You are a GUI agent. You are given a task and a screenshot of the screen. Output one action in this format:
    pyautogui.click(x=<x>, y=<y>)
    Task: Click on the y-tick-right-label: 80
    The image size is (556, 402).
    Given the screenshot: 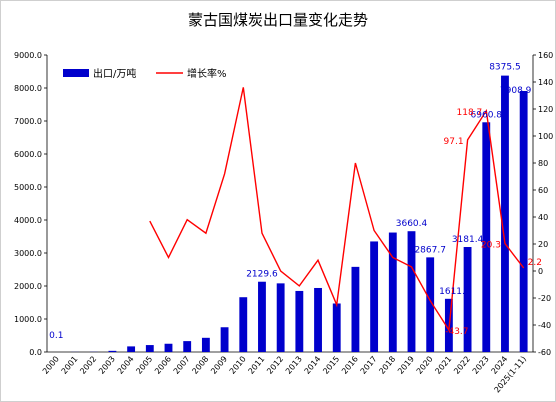 What is the action you would take?
    pyautogui.click(x=543, y=163)
    